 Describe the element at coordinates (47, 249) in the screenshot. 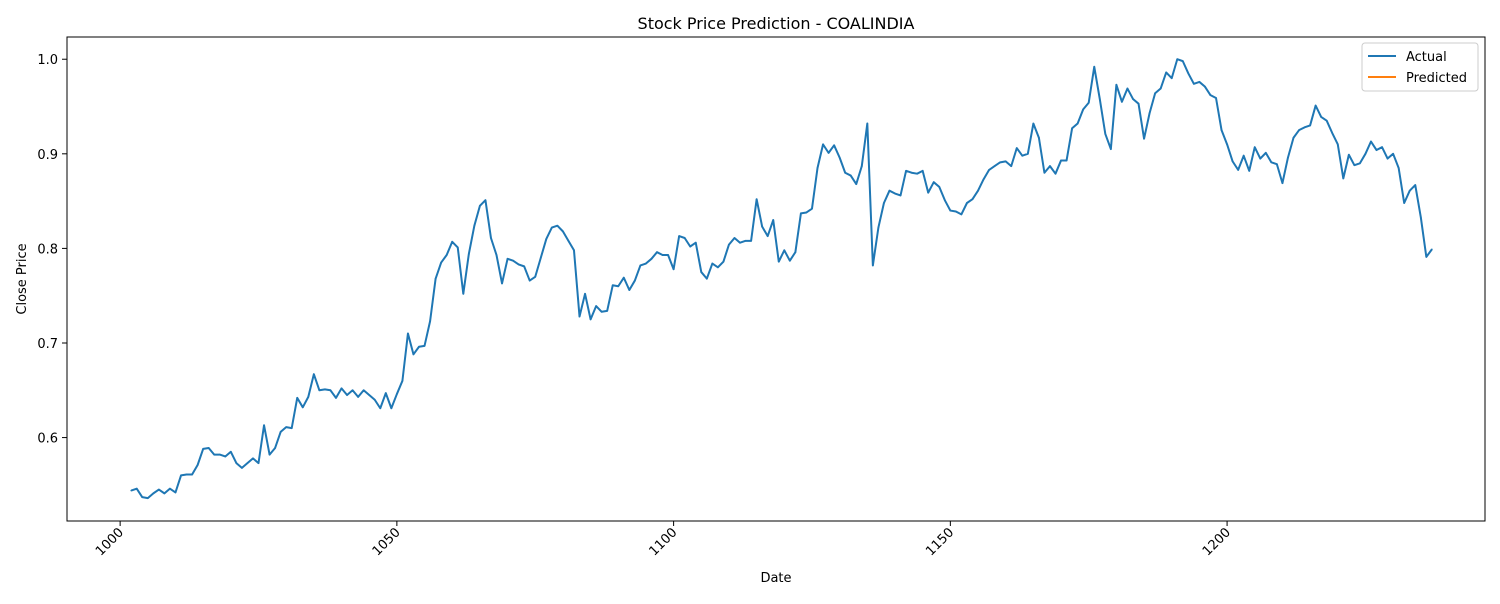

I see `y-tick-label: 0.8` at that location.